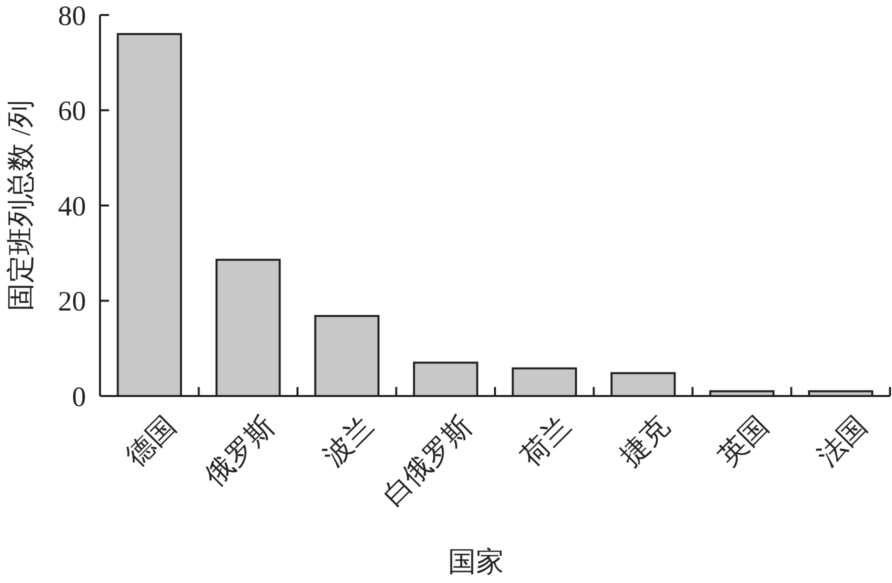 The height and width of the screenshot is (583, 892). What do you see at coordinates (645, 441) in the screenshot?
I see `x-tick-label: 捷克` at bounding box center [645, 441].